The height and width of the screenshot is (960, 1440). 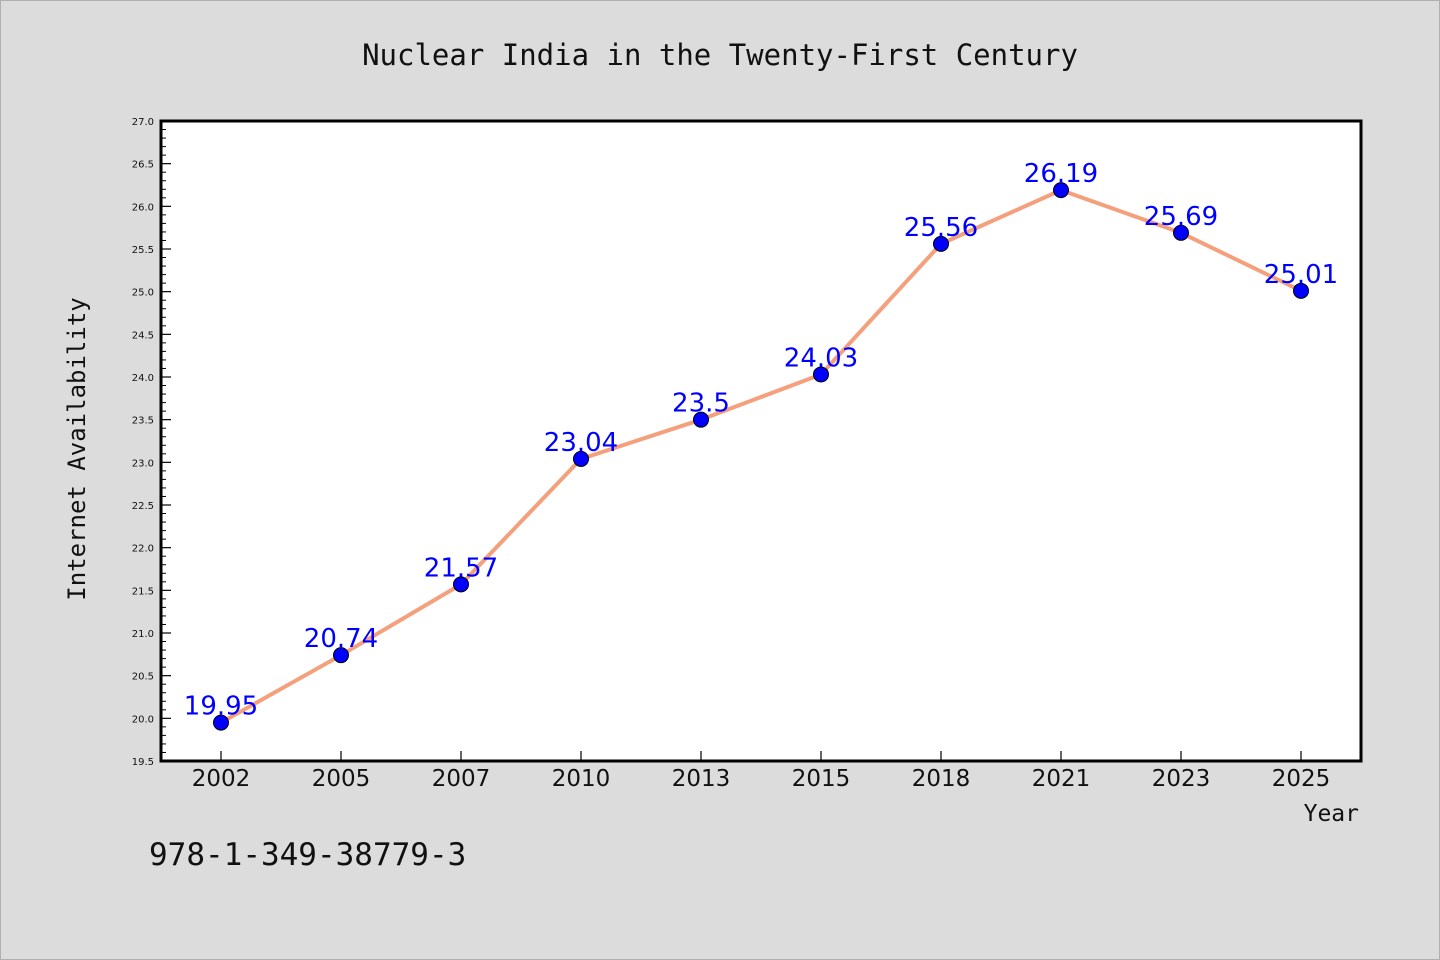 I want to click on y-tick-label: 20.0, so click(x=143, y=719).